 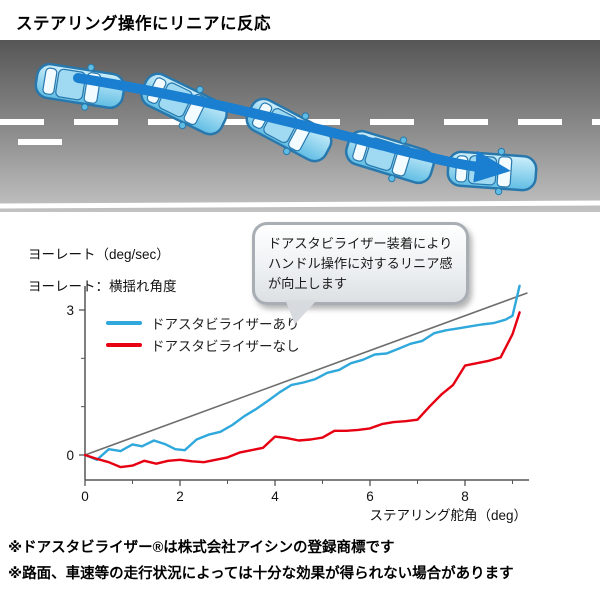 What do you see at coordinates (70, 455) in the screenshot?
I see `y-tick-label: 0` at bounding box center [70, 455].